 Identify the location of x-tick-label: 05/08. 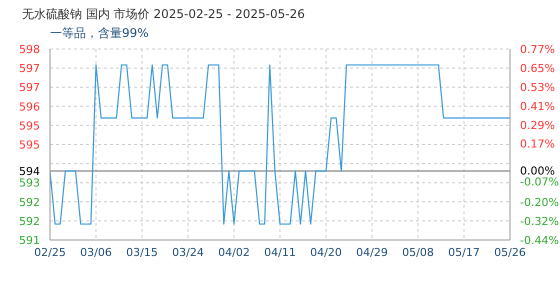
(418, 252).